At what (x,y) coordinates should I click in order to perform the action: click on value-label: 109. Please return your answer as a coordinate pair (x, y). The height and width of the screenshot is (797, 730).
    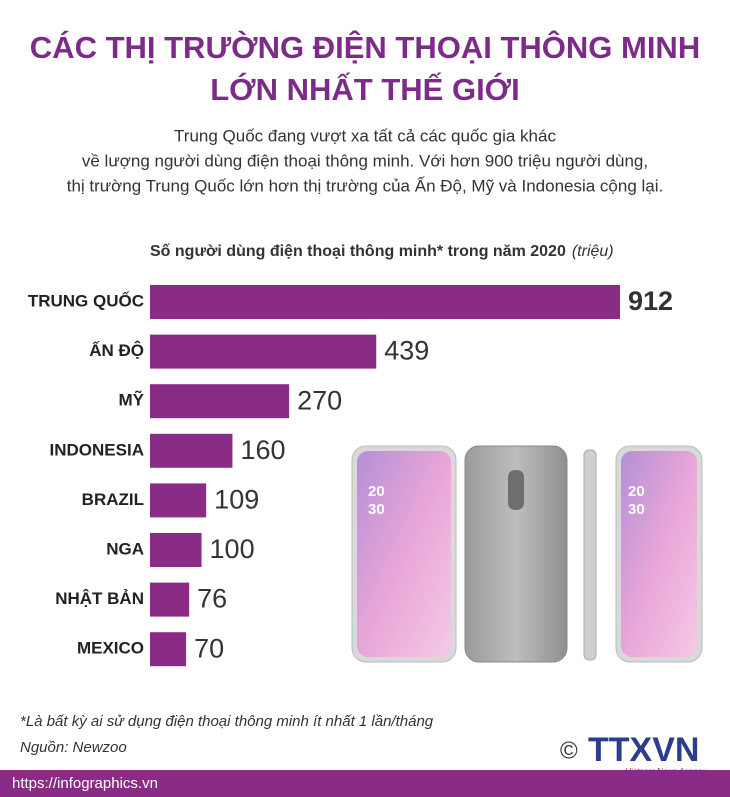
    Looking at the image, I should click on (236, 500).